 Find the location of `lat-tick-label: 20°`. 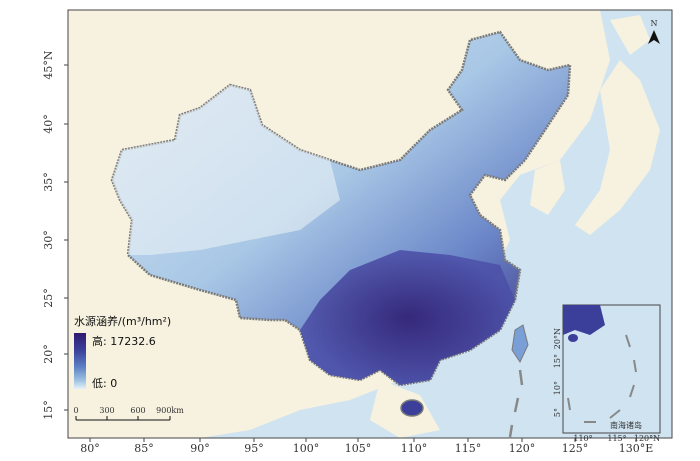

lat-tick-label: 20° is located at coordinates (48, 354).